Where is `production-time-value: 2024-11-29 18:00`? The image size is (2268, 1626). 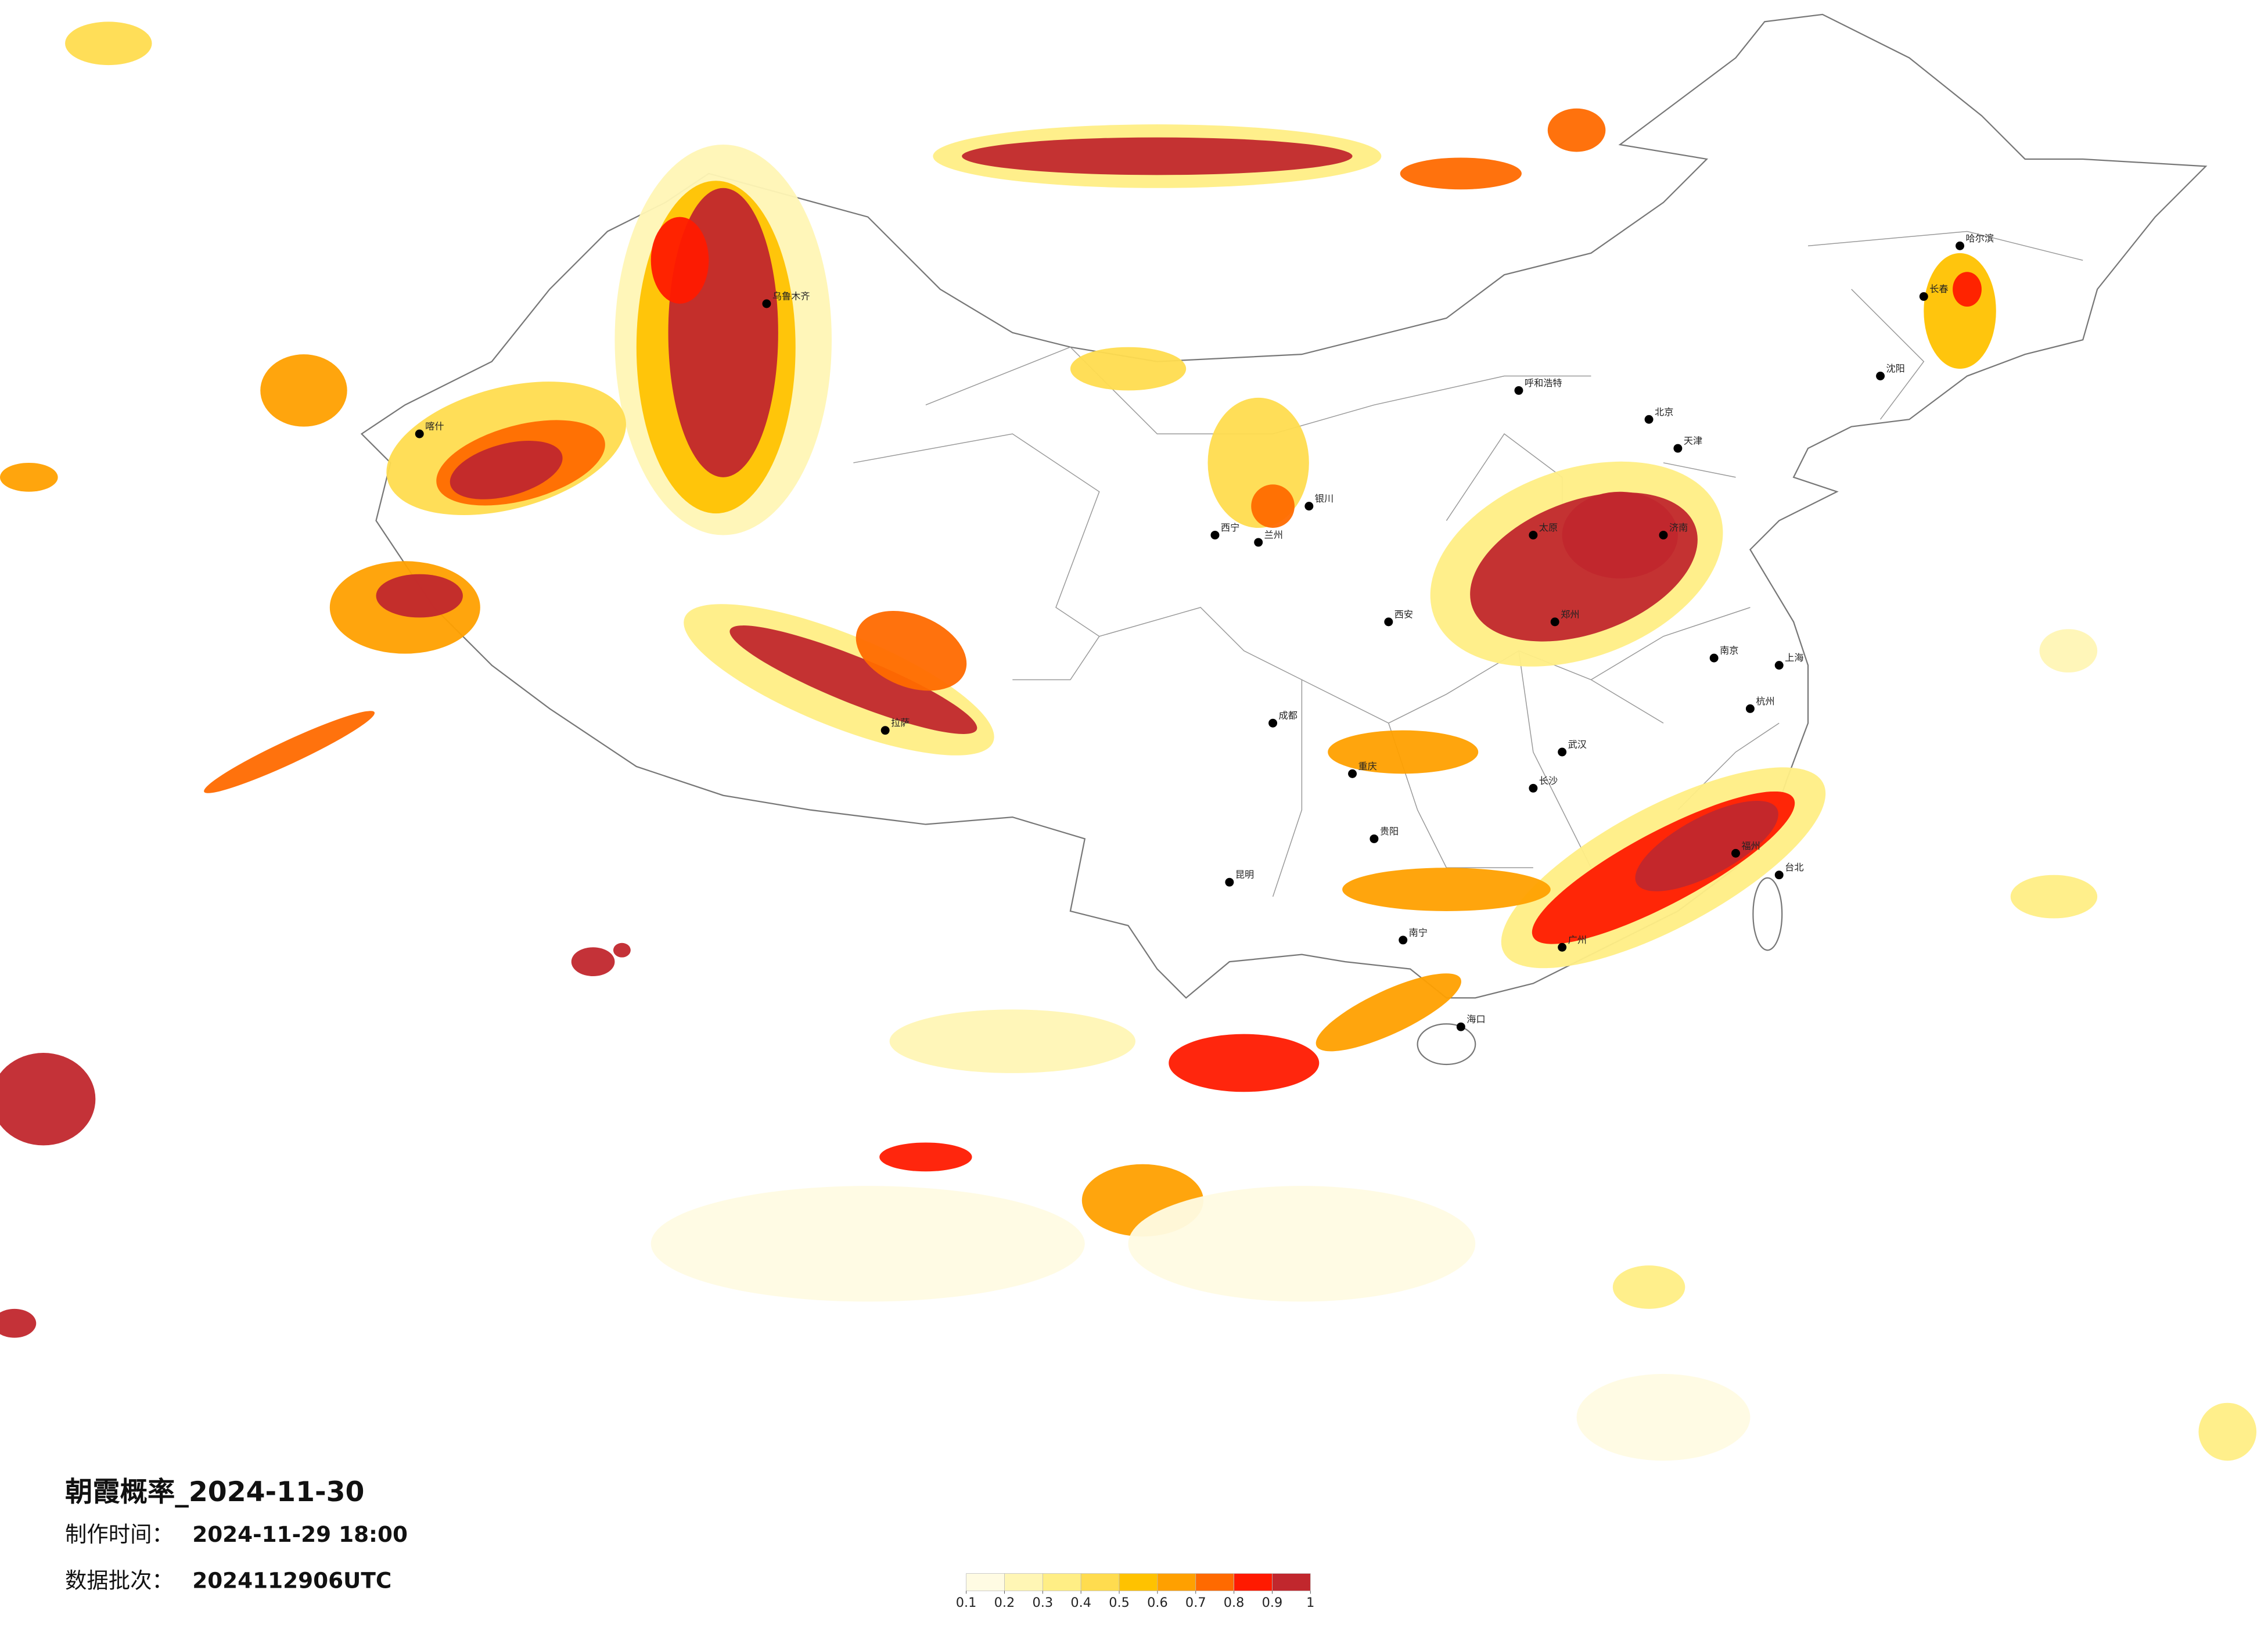 production-time-value: 2024-11-29 18:00 is located at coordinates (300, 1534).